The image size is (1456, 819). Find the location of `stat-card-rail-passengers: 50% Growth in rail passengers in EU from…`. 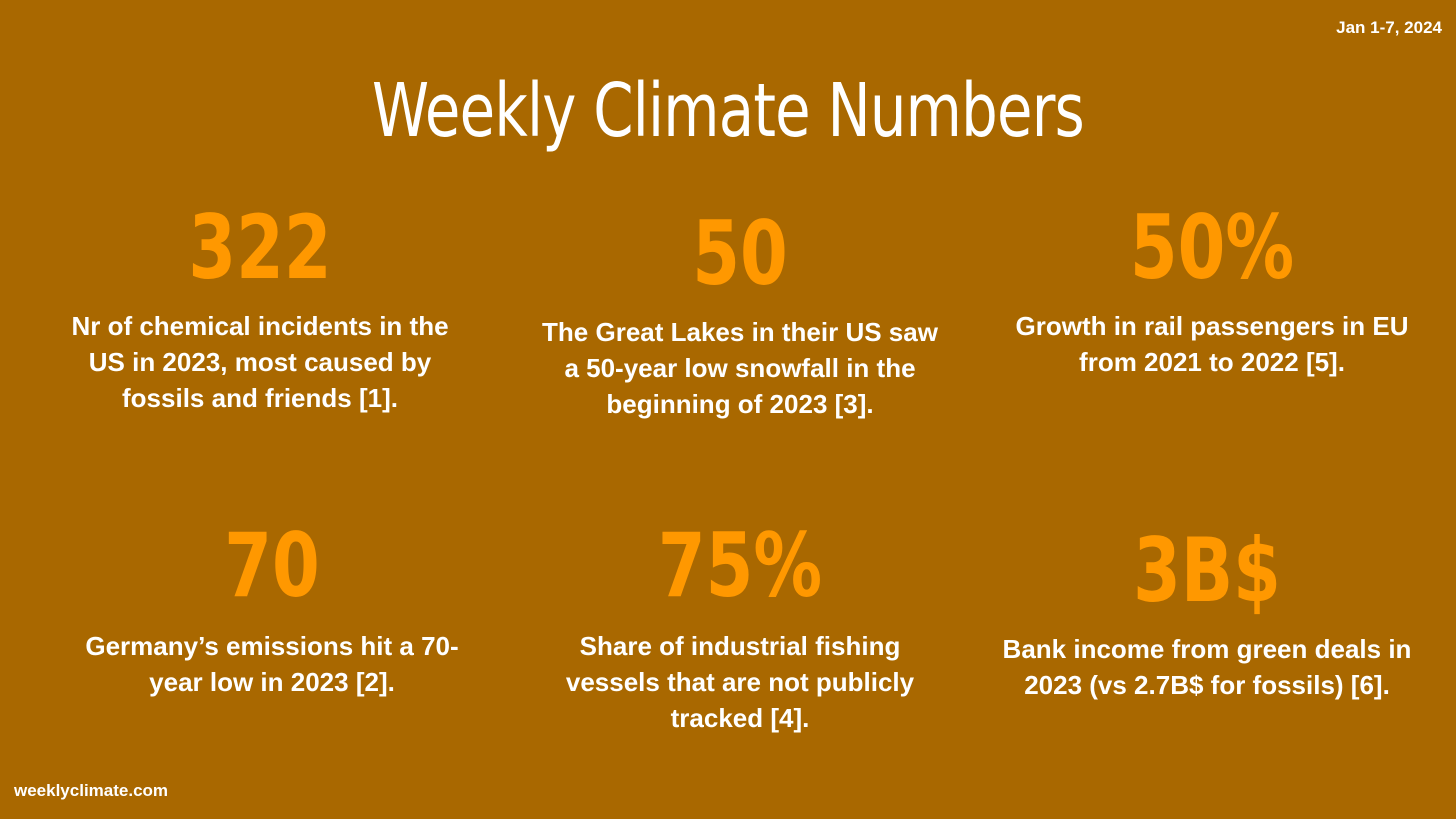

stat-card-rail-passengers: 50% Growth in rail passengers in EU from… is located at coordinates (1212, 292).